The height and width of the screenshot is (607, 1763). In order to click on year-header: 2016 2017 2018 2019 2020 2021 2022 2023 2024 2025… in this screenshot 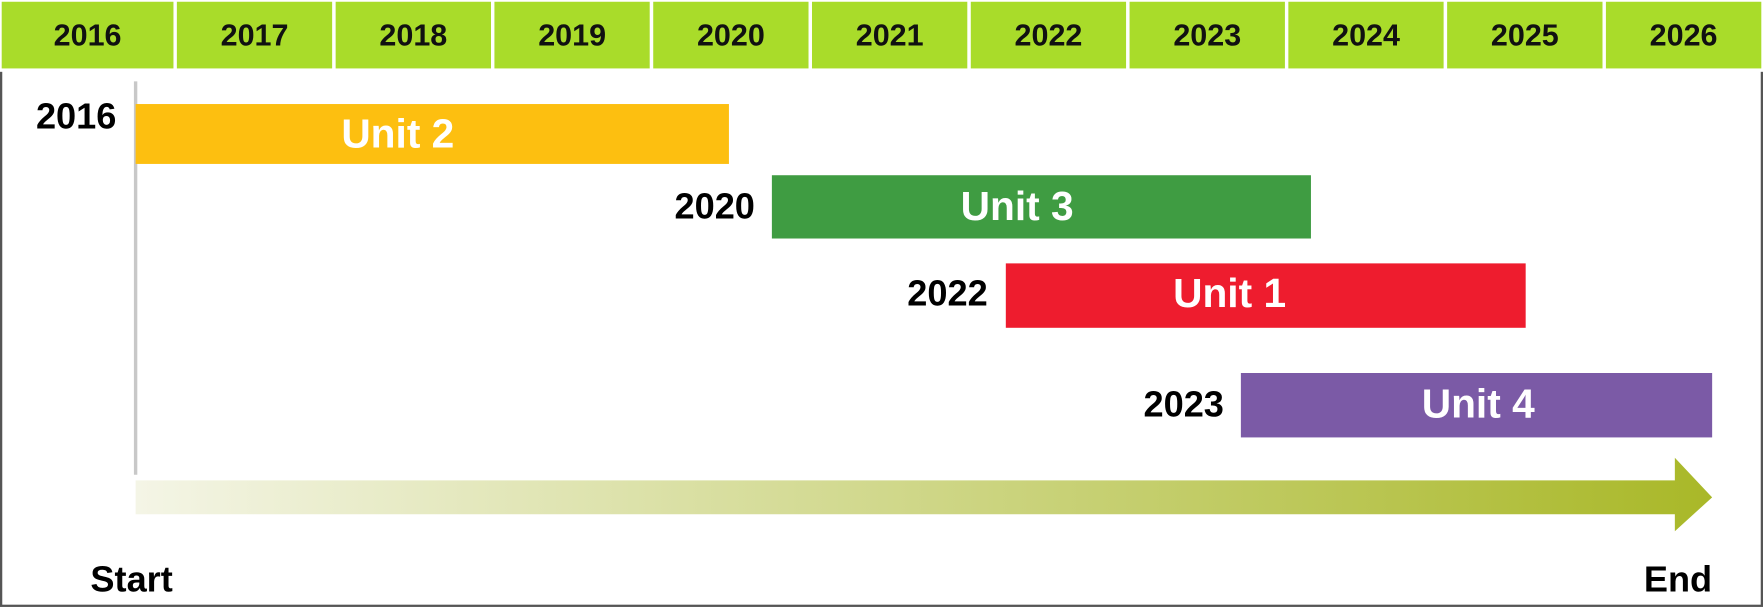, I will do `click(881, 36)`.